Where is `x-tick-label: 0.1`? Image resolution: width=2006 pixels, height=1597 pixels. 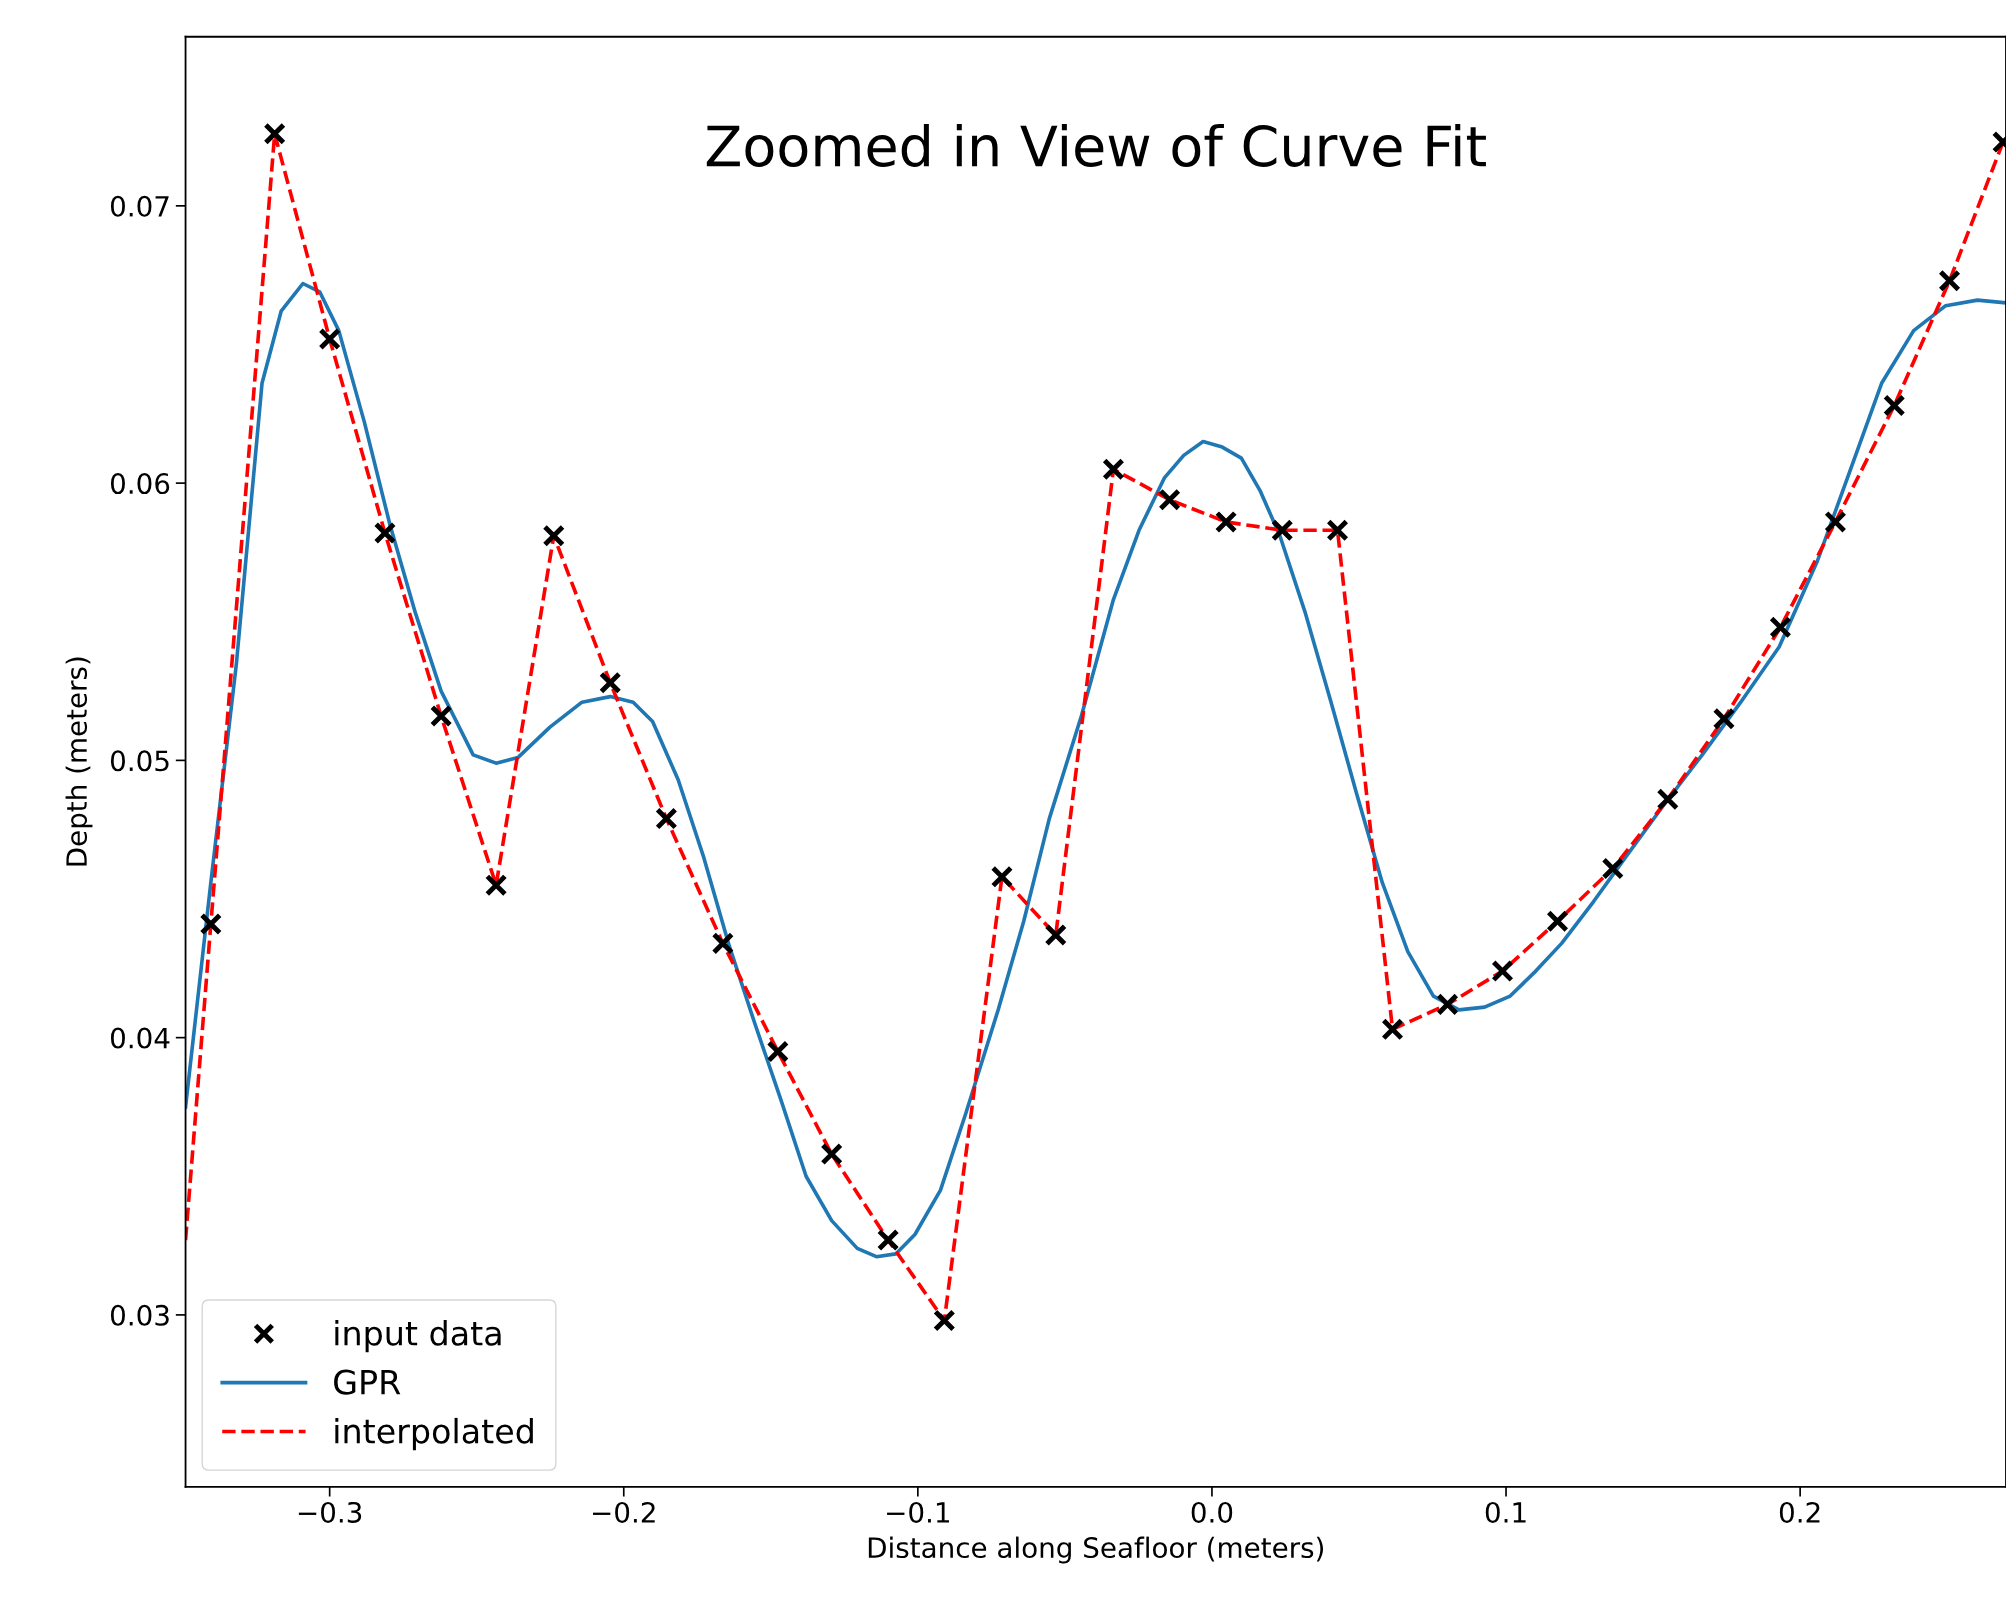 x-tick-label: 0.1 is located at coordinates (1505, 1512).